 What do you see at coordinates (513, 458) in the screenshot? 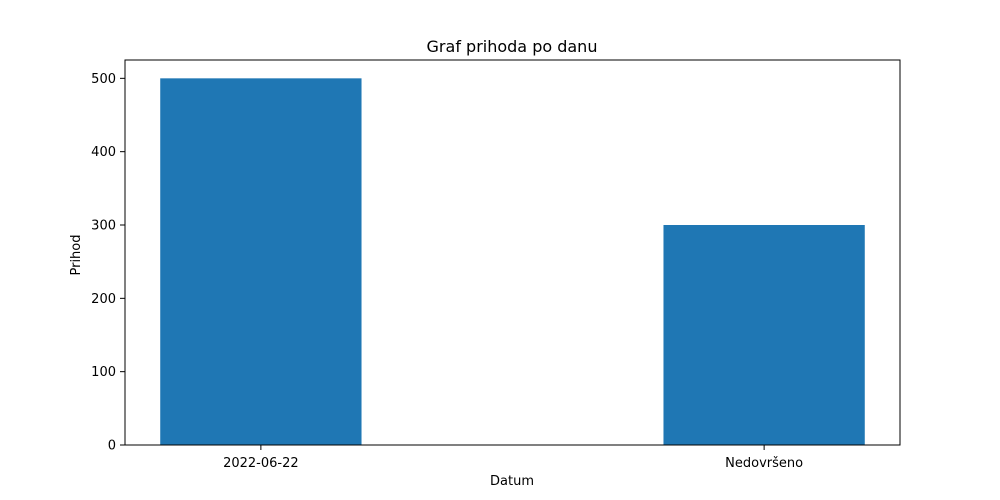
I see `x-axis-ticks: 2022-06-22 Nedovršeno` at bounding box center [513, 458].